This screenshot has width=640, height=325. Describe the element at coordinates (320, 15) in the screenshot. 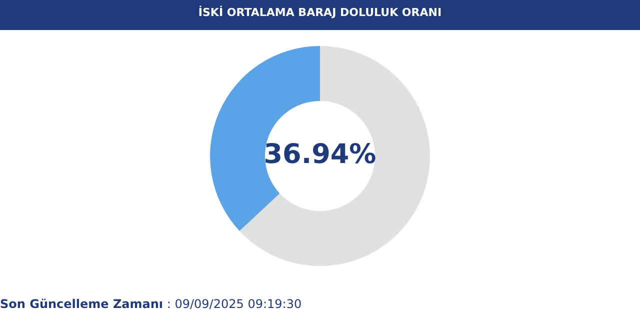

I see `chart-title: İSKİ ORTALAMA BARAJ DOLULUK ORANI` at that location.